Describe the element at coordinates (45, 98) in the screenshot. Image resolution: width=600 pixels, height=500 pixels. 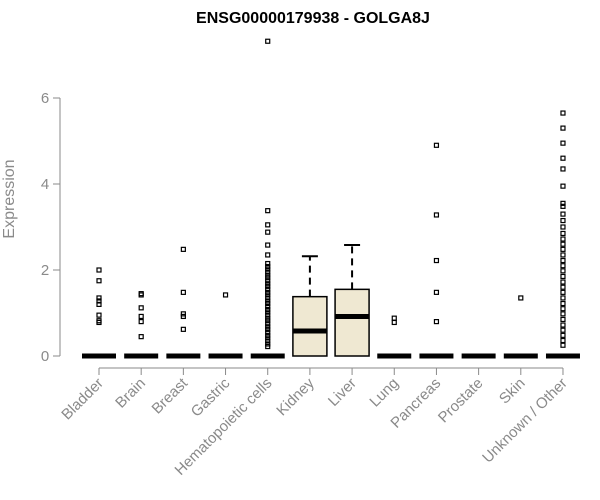
I see `y-tick-label: 6` at that location.